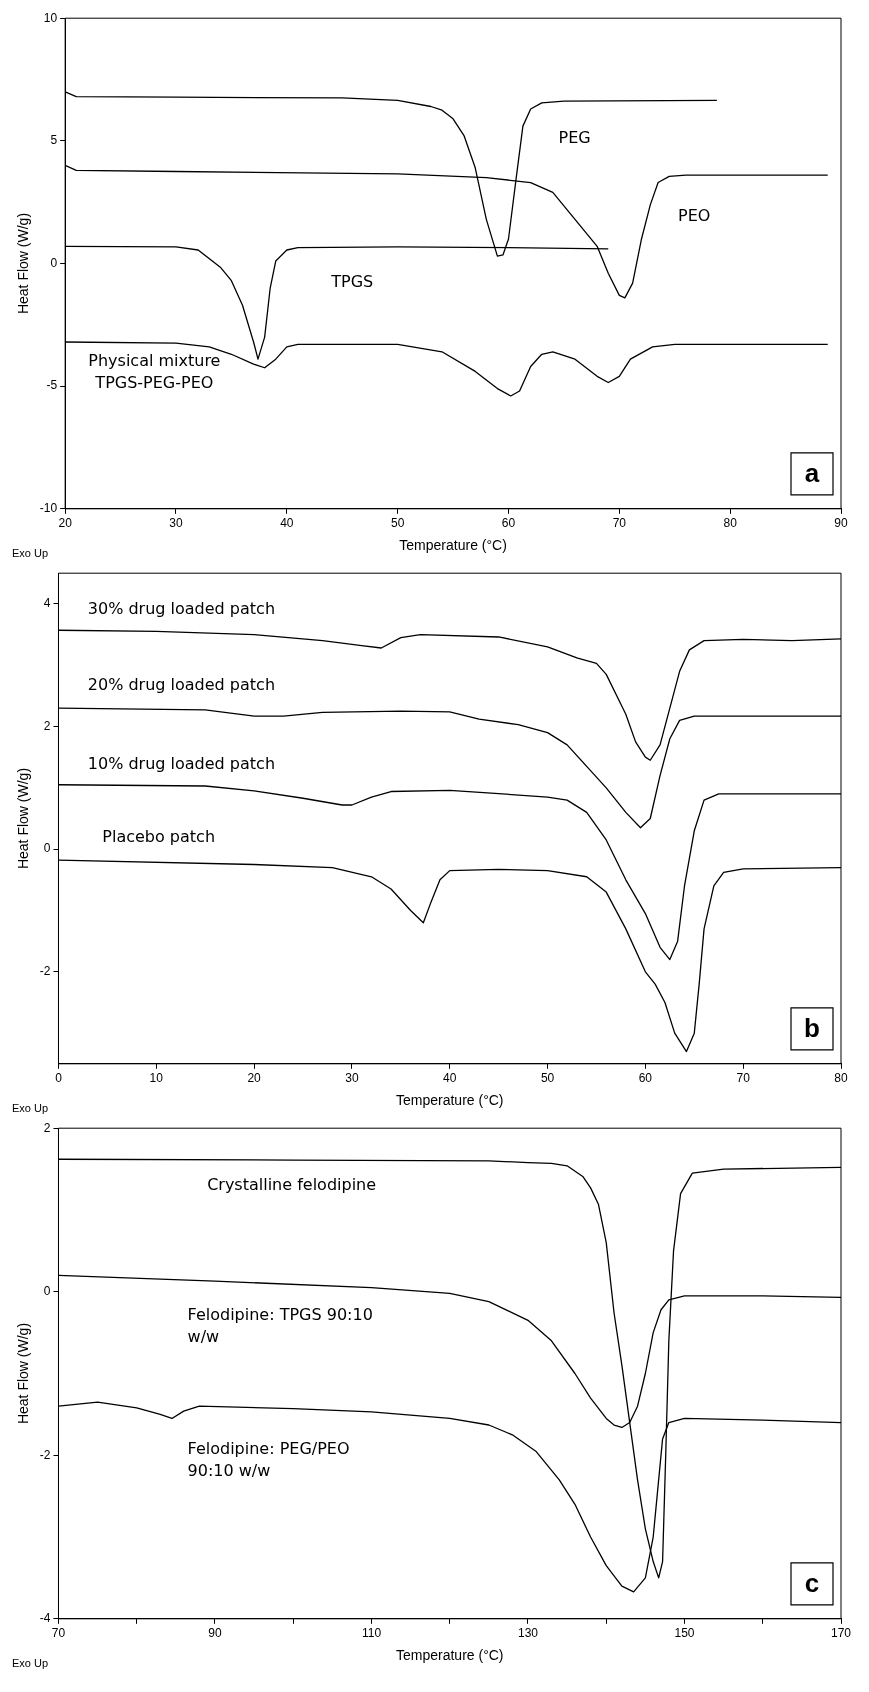 The width and height of the screenshot is (869, 1692). Describe the element at coordinates (50, 17) in the screenshot. I see `y-tick-label: 10` at that location.